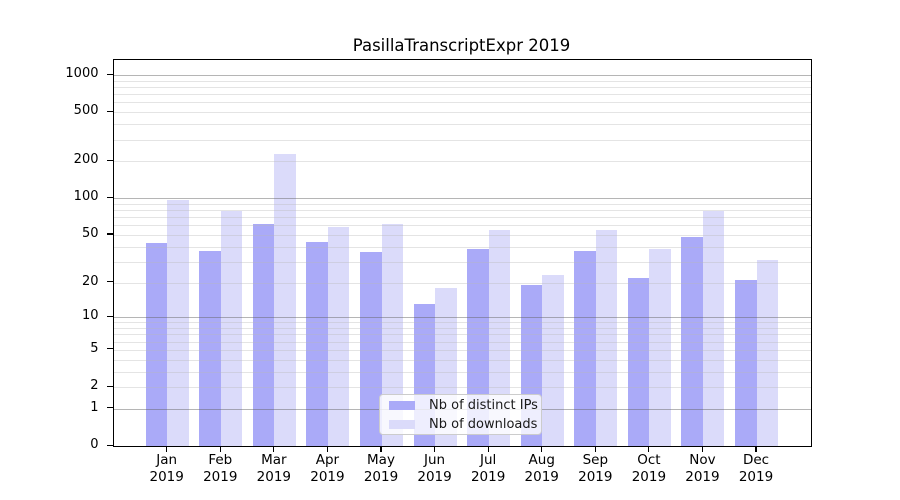 This screenshot has width=900, height=500. Describe the element at coordinates (220, 449) in the screenshot. I see `x-tick-mark-feb` at that location.